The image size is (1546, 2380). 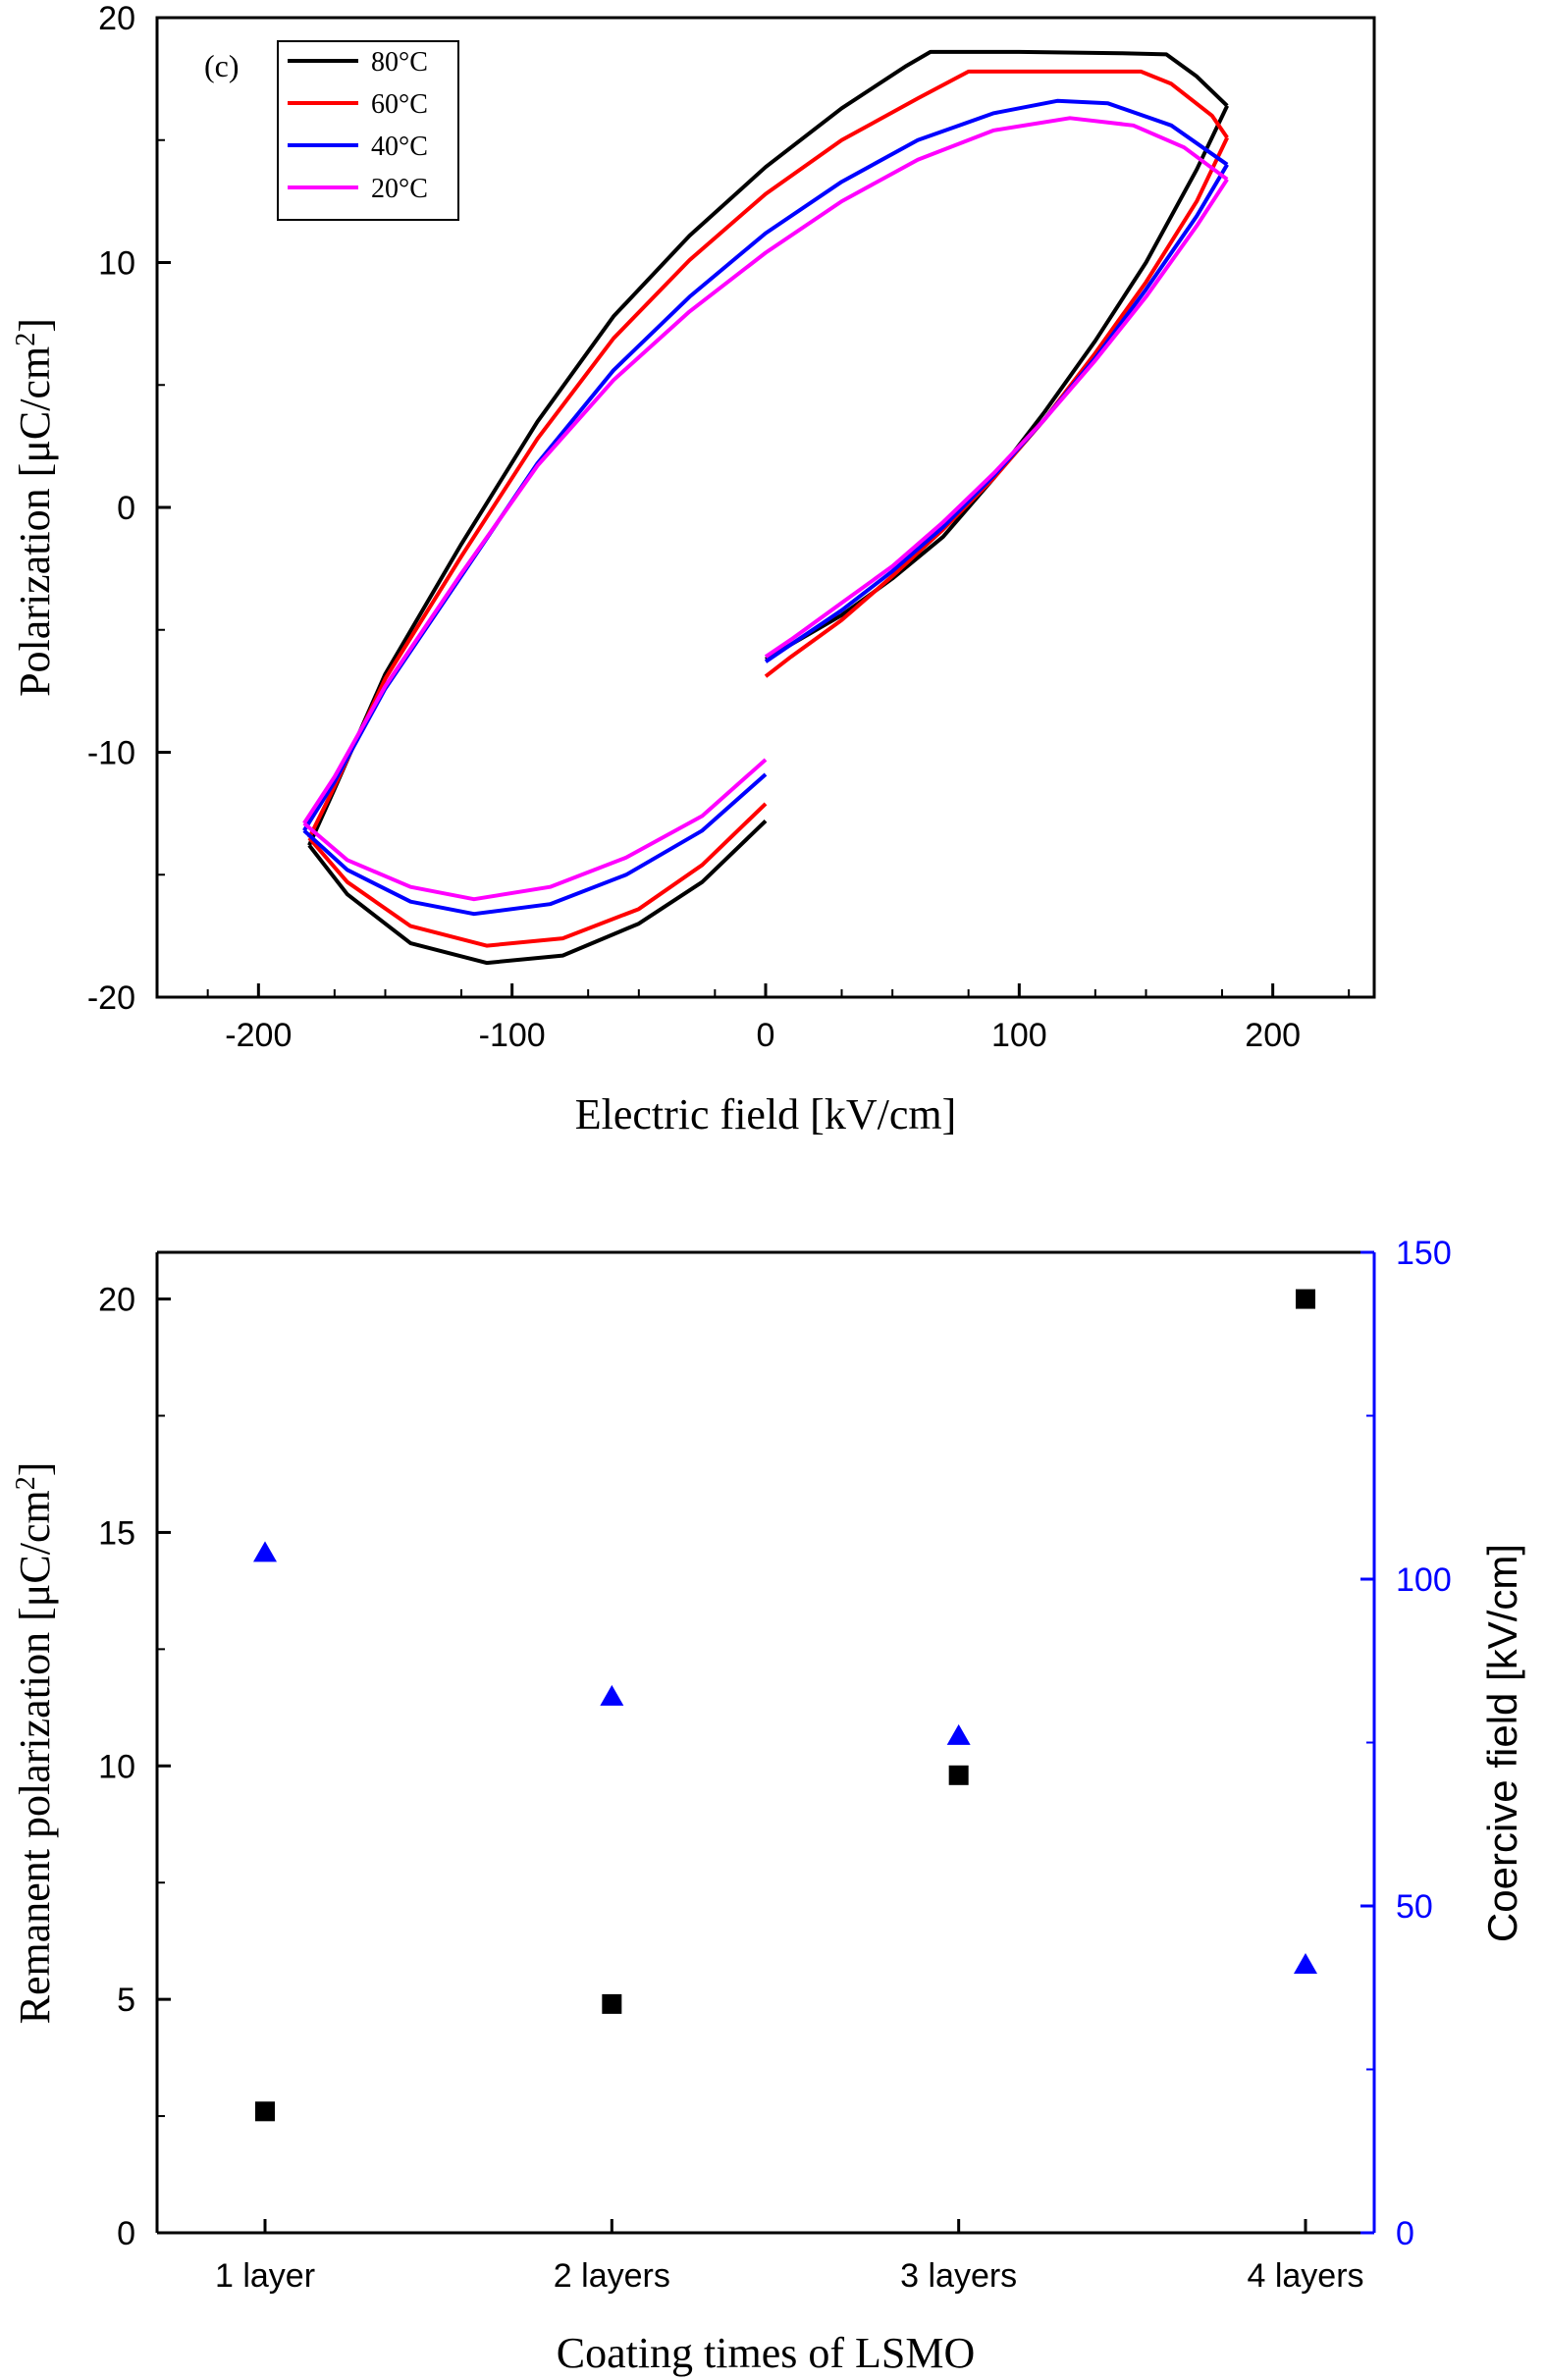 I want to click on y-tick-label: 15, so click(x=116, y=1533).